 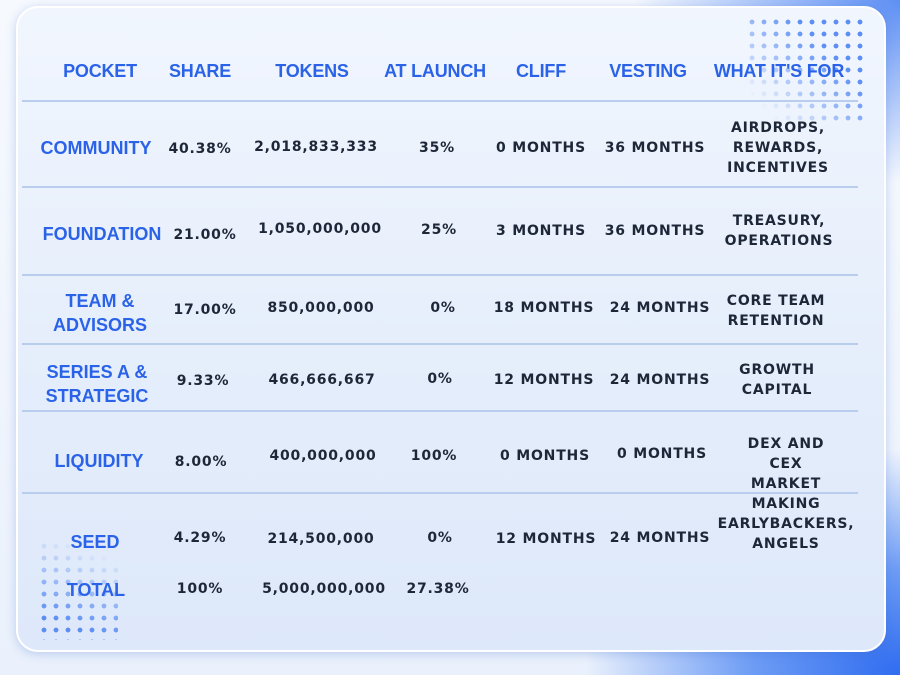 I want to click on header-share: SHARE, so click(x=200, y=71).